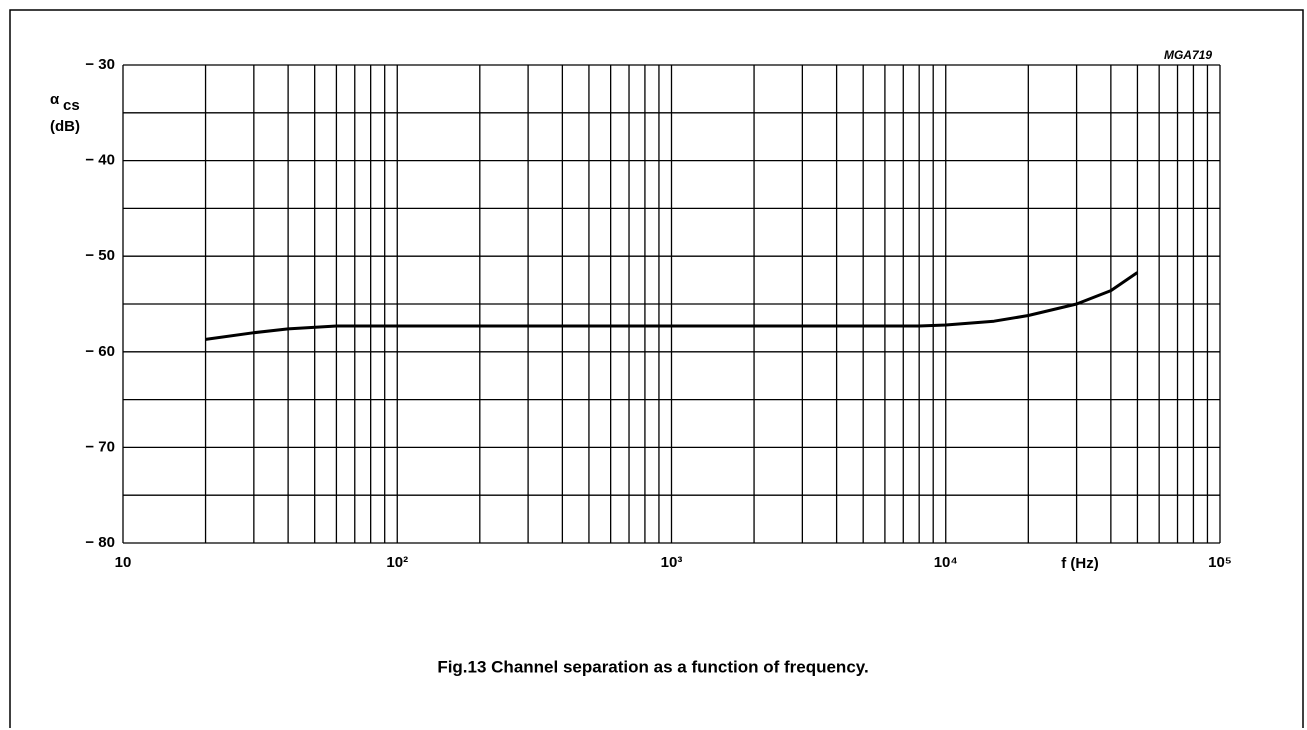 This screenshot has width=1307, height=730. What do you see at coordinates (100, 351) in the screenshot?
I see `y-tick-label: − 60` at bounding box center [100, 351].